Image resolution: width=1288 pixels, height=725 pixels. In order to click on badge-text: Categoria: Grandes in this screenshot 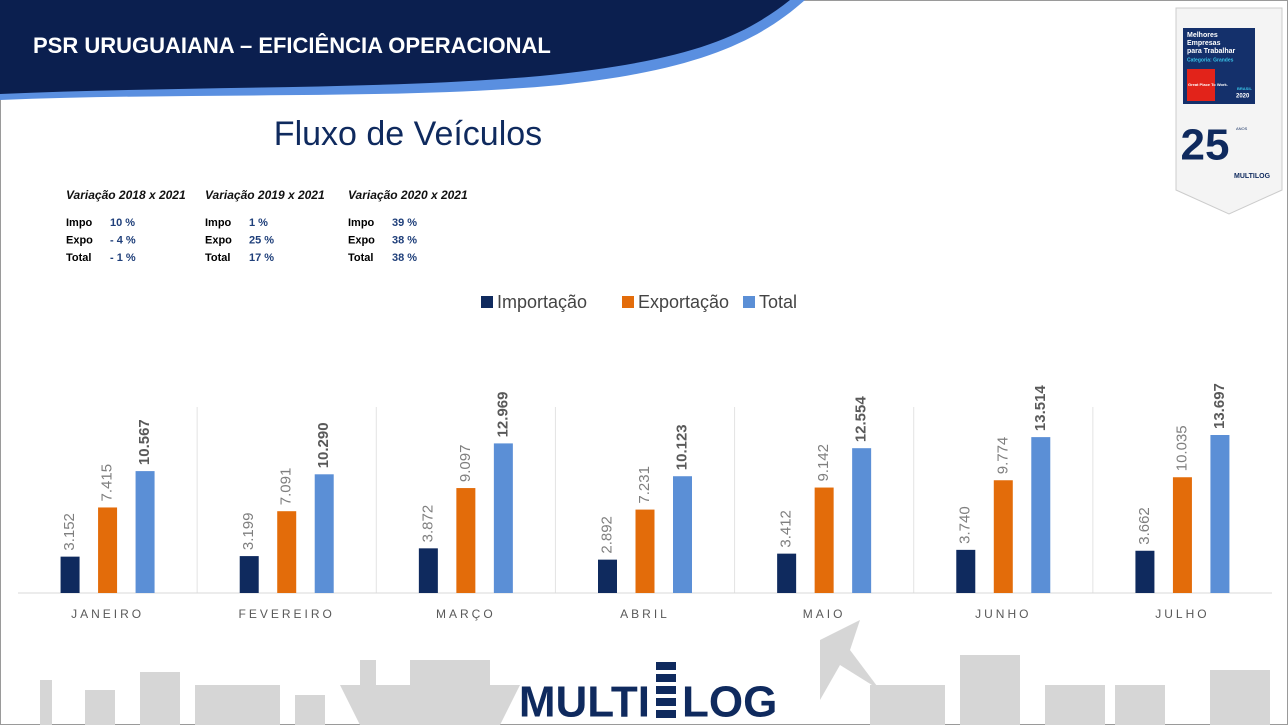, I will do `click(1210, 60)`.